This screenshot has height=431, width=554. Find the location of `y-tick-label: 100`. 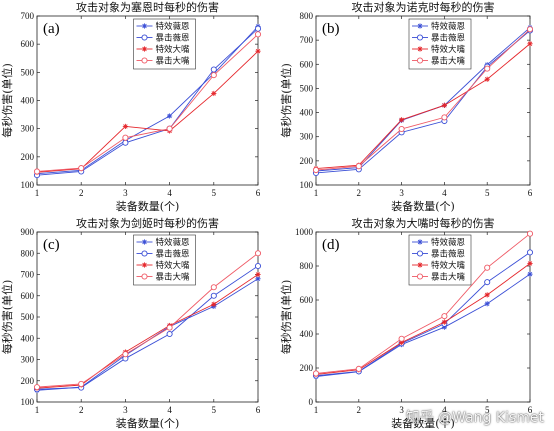

y-tick-label: 100 is located at coordinates (28, 185).